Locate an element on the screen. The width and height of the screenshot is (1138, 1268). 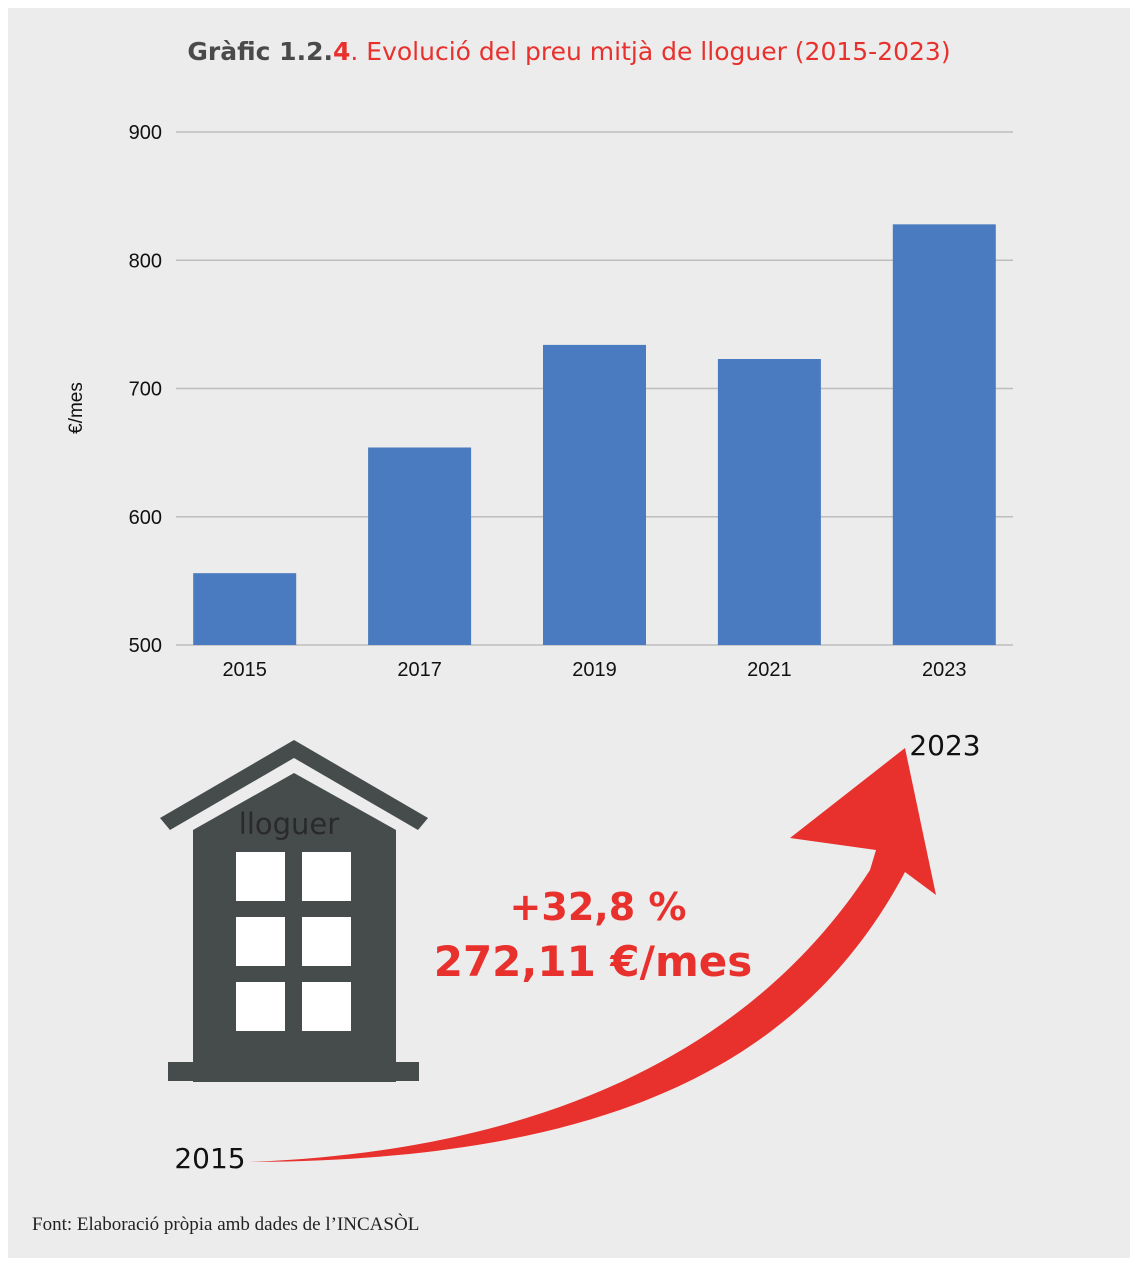
x-tick-labels: 2015 2017 2019 2021 2023 is located at coordinates (594, 670).